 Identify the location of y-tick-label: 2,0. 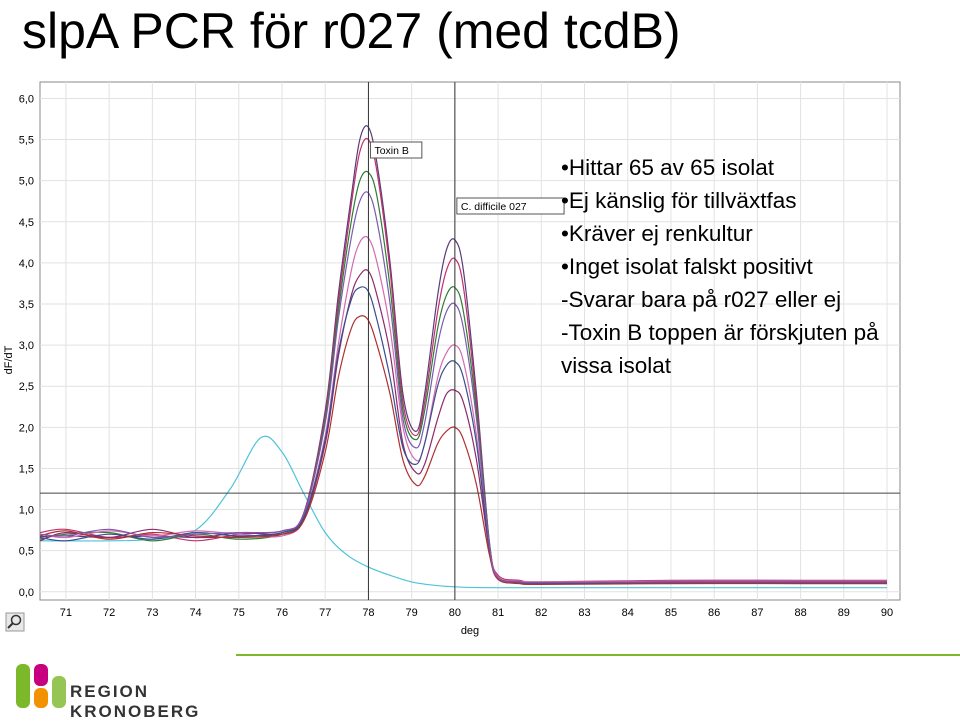
(26, 428).